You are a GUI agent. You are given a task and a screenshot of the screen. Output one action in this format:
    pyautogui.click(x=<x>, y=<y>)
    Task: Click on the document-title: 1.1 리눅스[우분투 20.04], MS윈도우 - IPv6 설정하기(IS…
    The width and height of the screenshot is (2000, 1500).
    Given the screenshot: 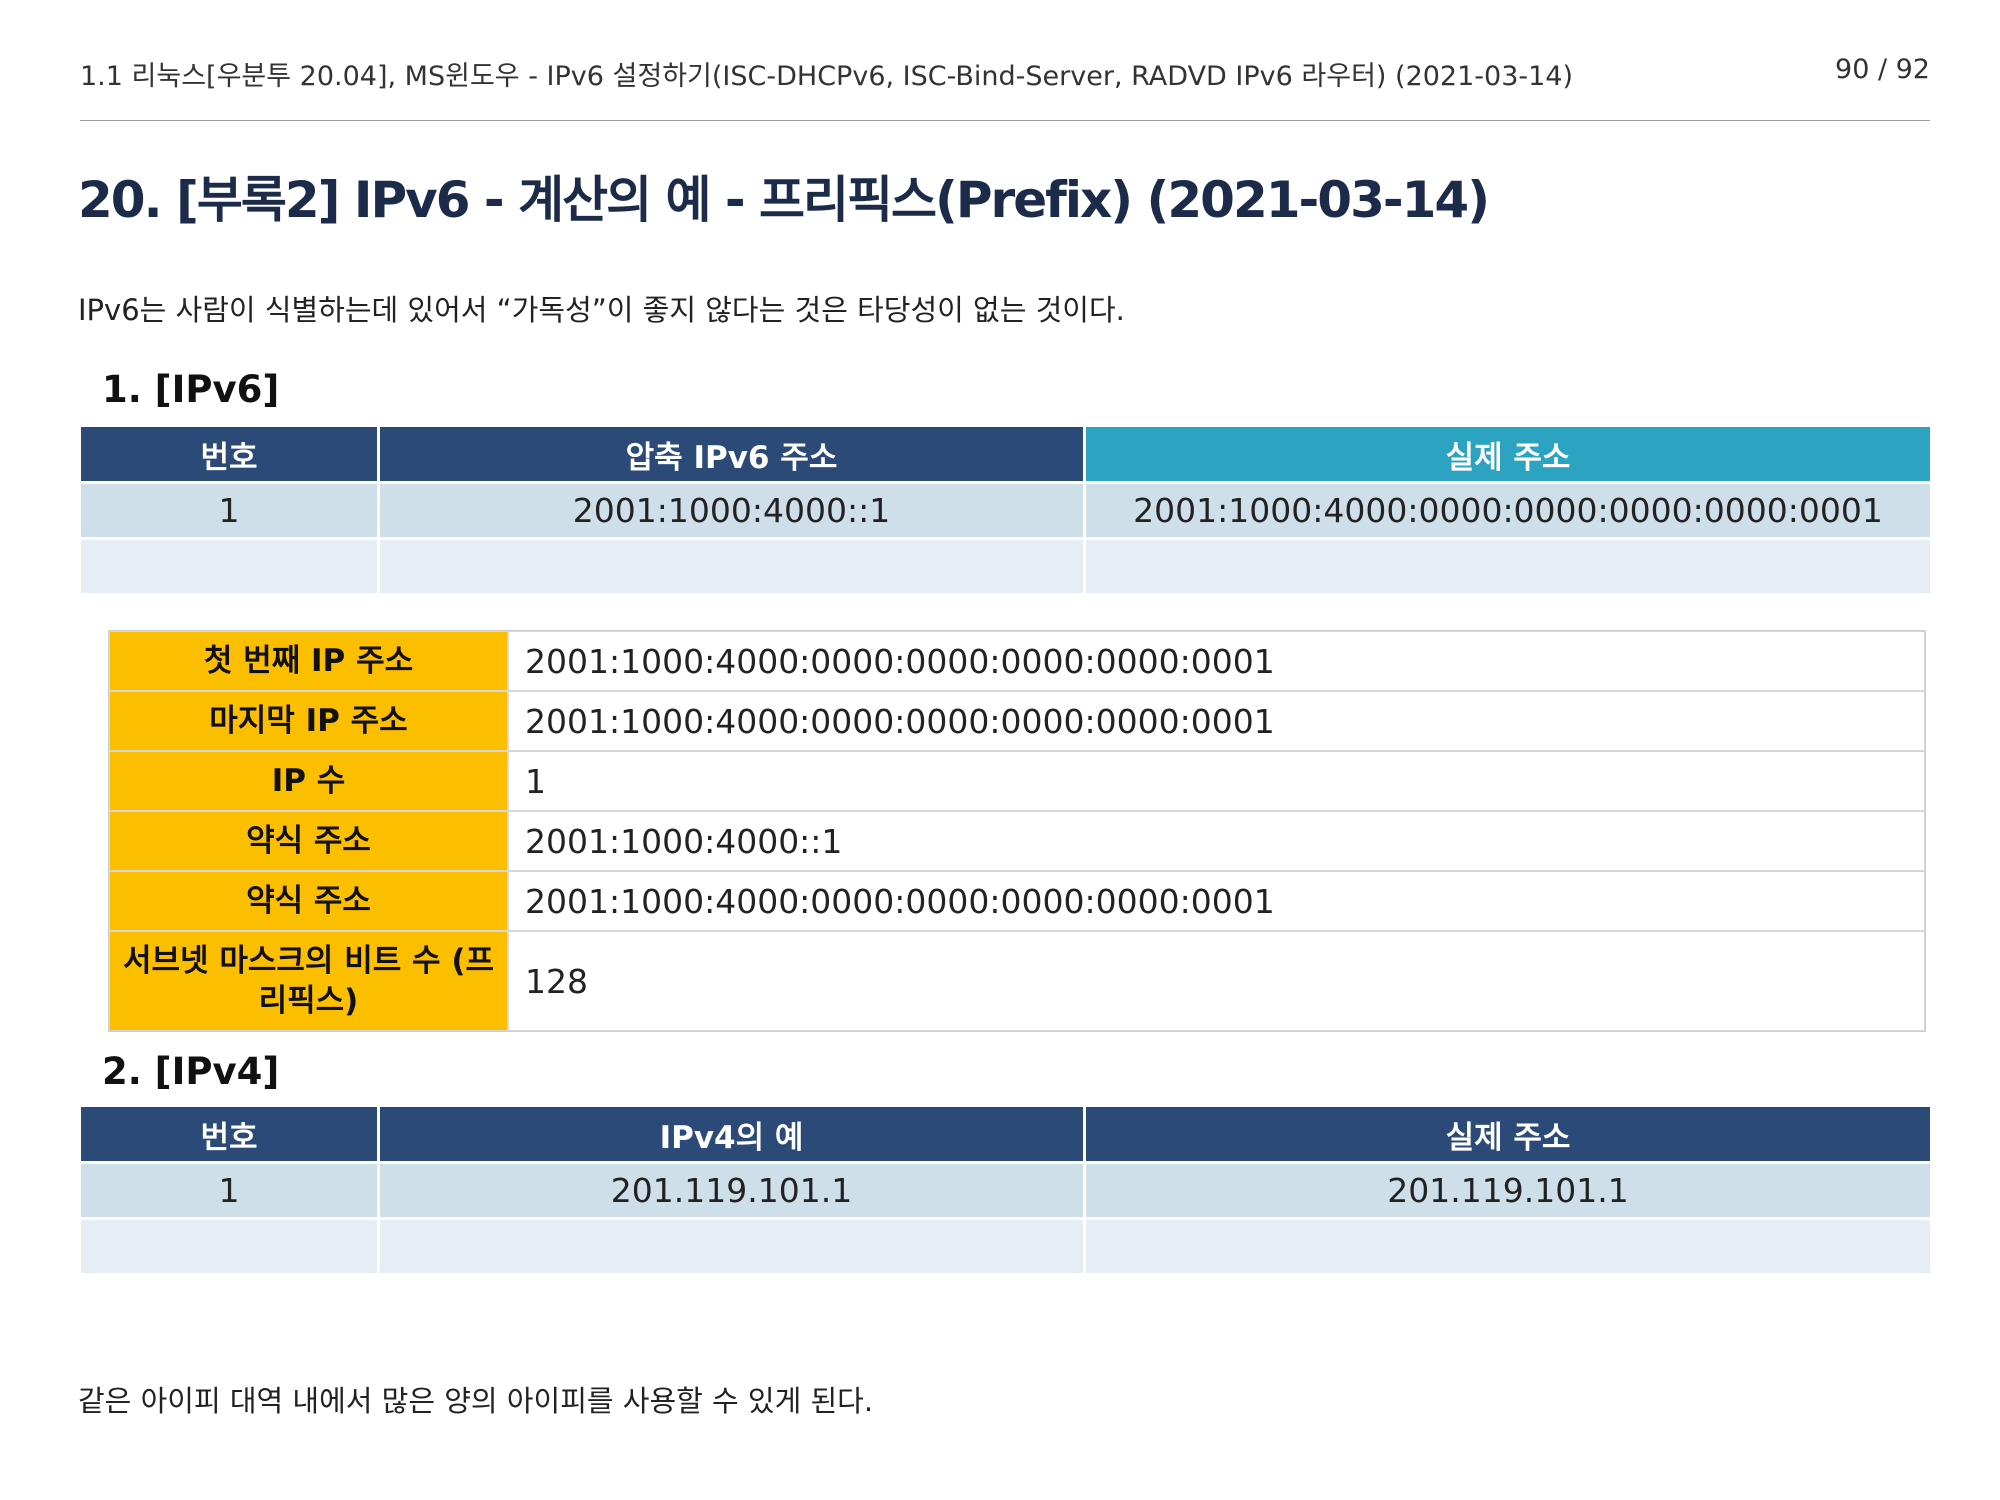 What is the action you would take?
    pyautogui.click(x=827, y=76)
    